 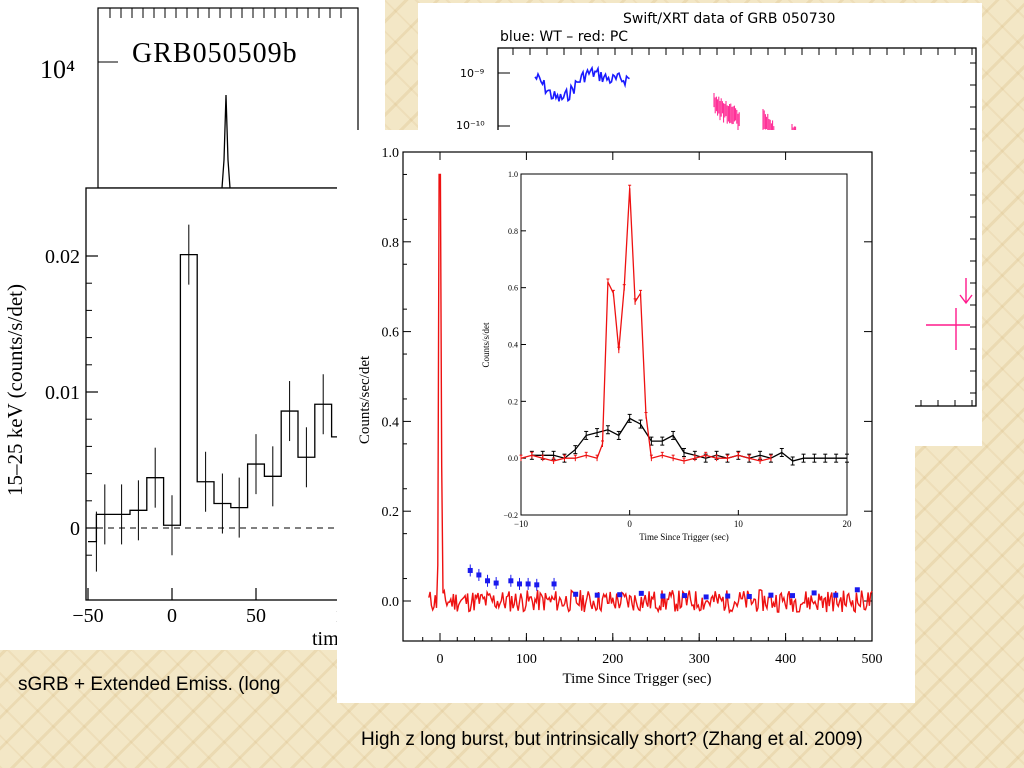 I want to click on x-tick-label: 400, so click(x=785, y=659).